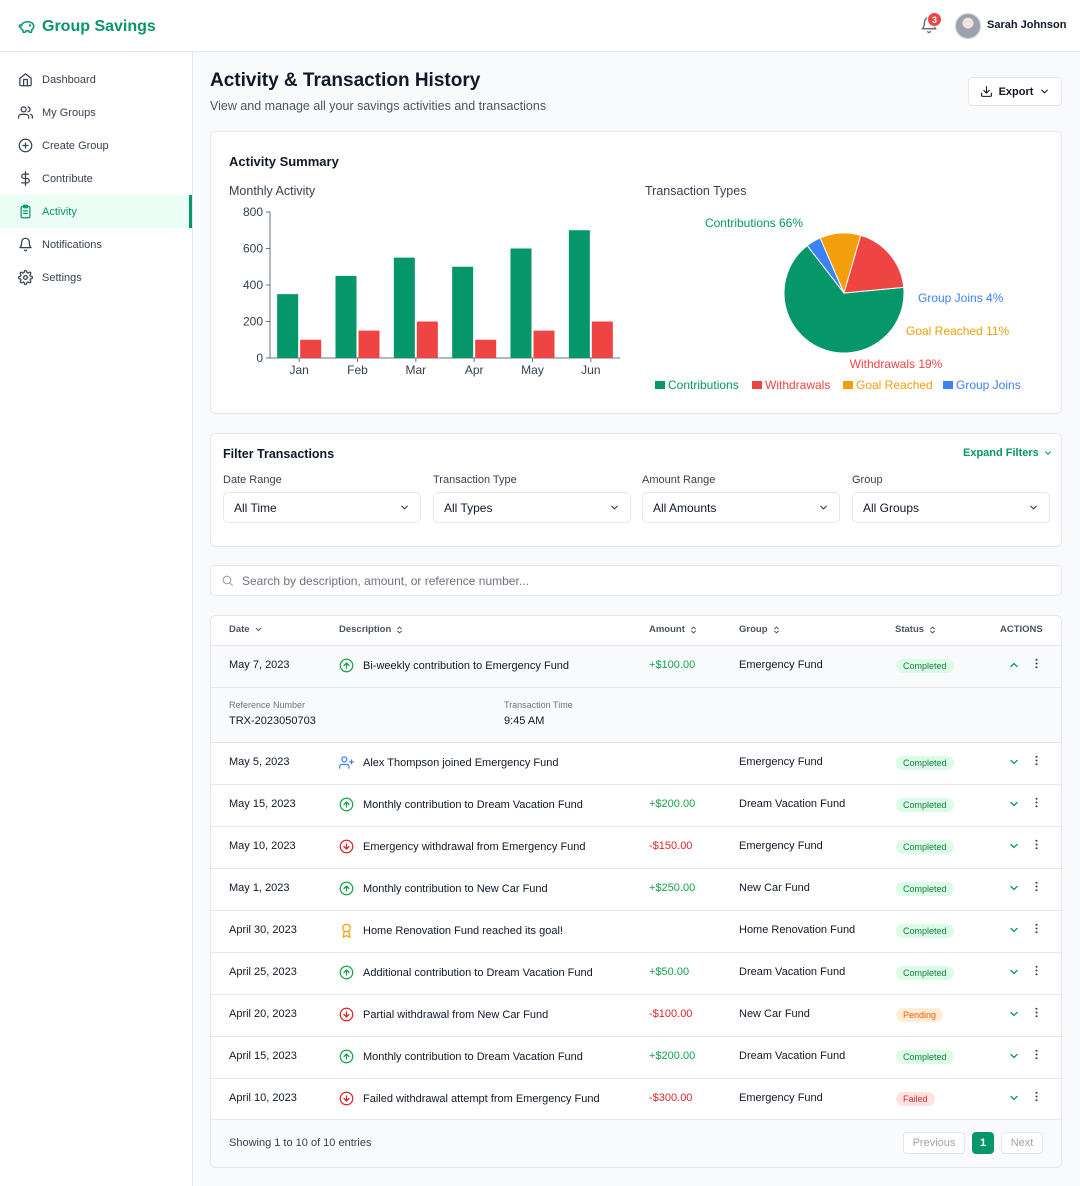 This screenshot has width=1080, height=1186. I want to click on reference-number-value: TRX-2023050703, so click(272, 721).